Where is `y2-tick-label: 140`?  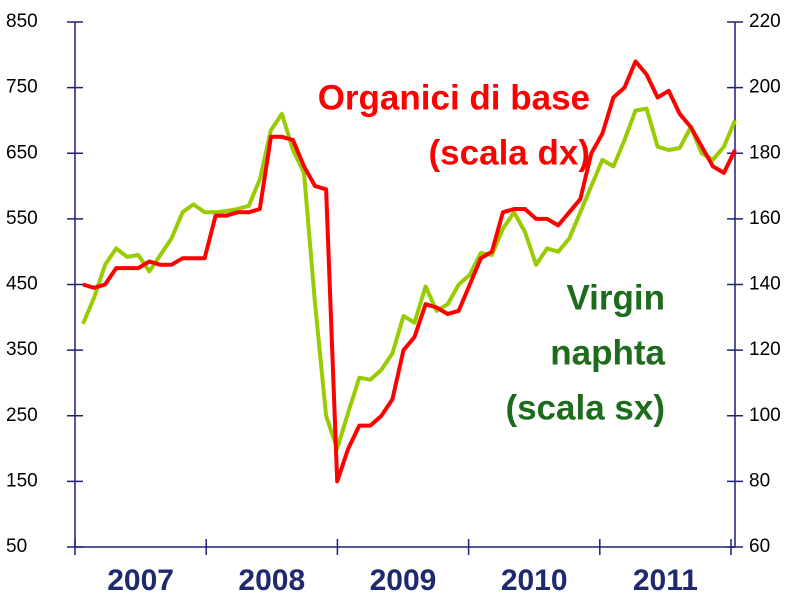 y2-tick-label: 140 is located at coordinates (765, 284).